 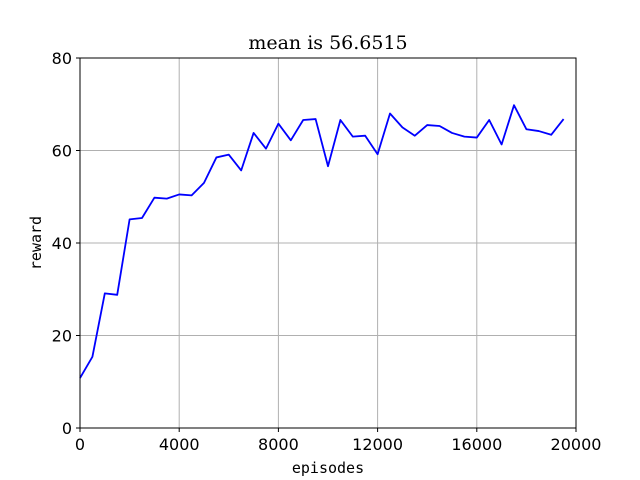 I want to click on x-axis-label: episodes, so click(x=328, y=468).